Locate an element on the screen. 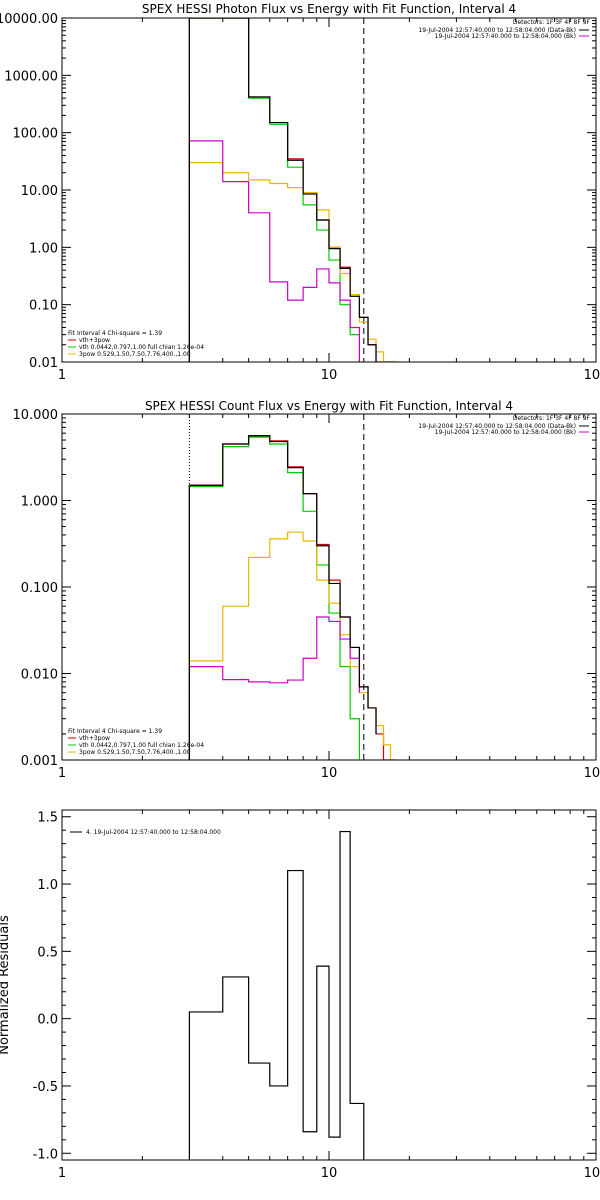 This screenshot has width=600, height=1200. y-tick-label: 1.5 is located at coordinates (47, 818).